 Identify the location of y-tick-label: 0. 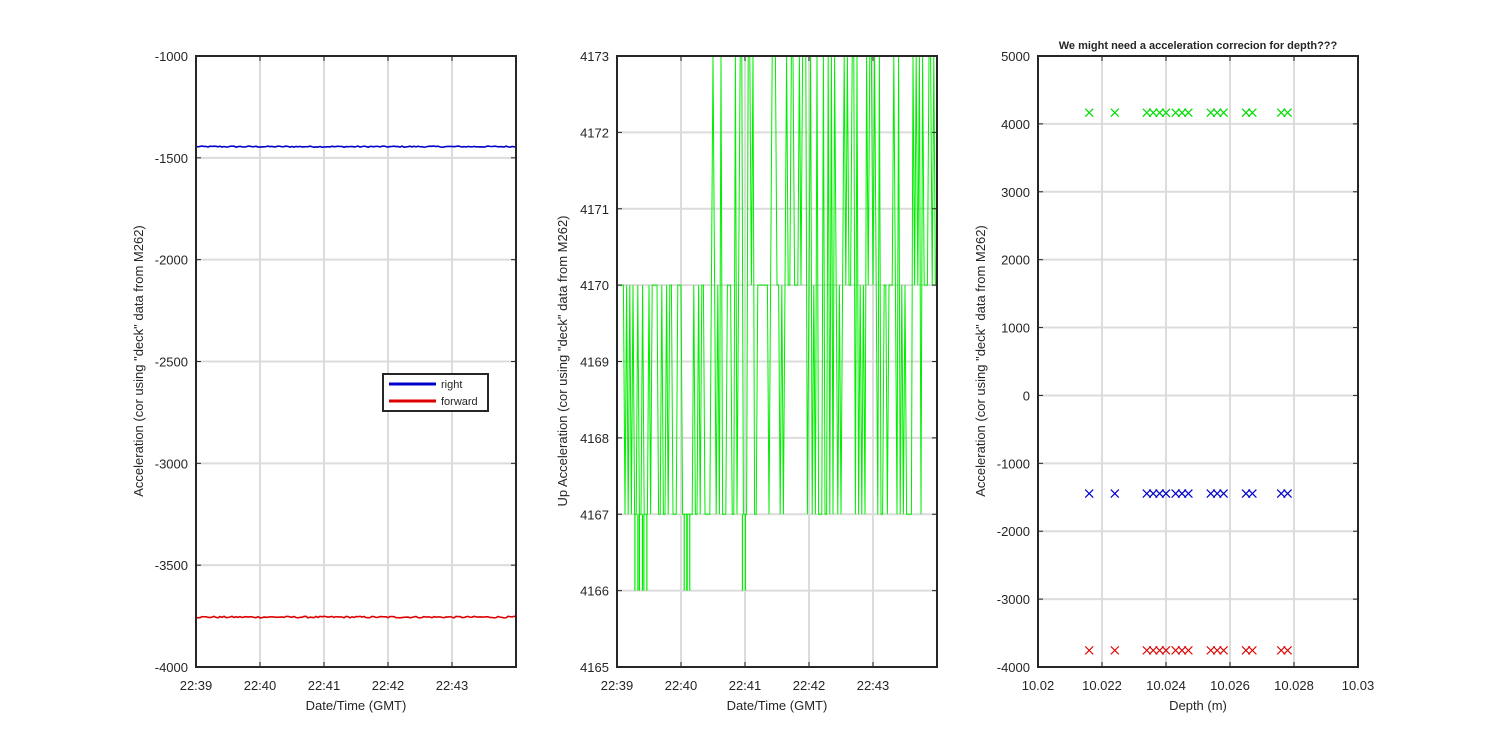
(1026, 395).